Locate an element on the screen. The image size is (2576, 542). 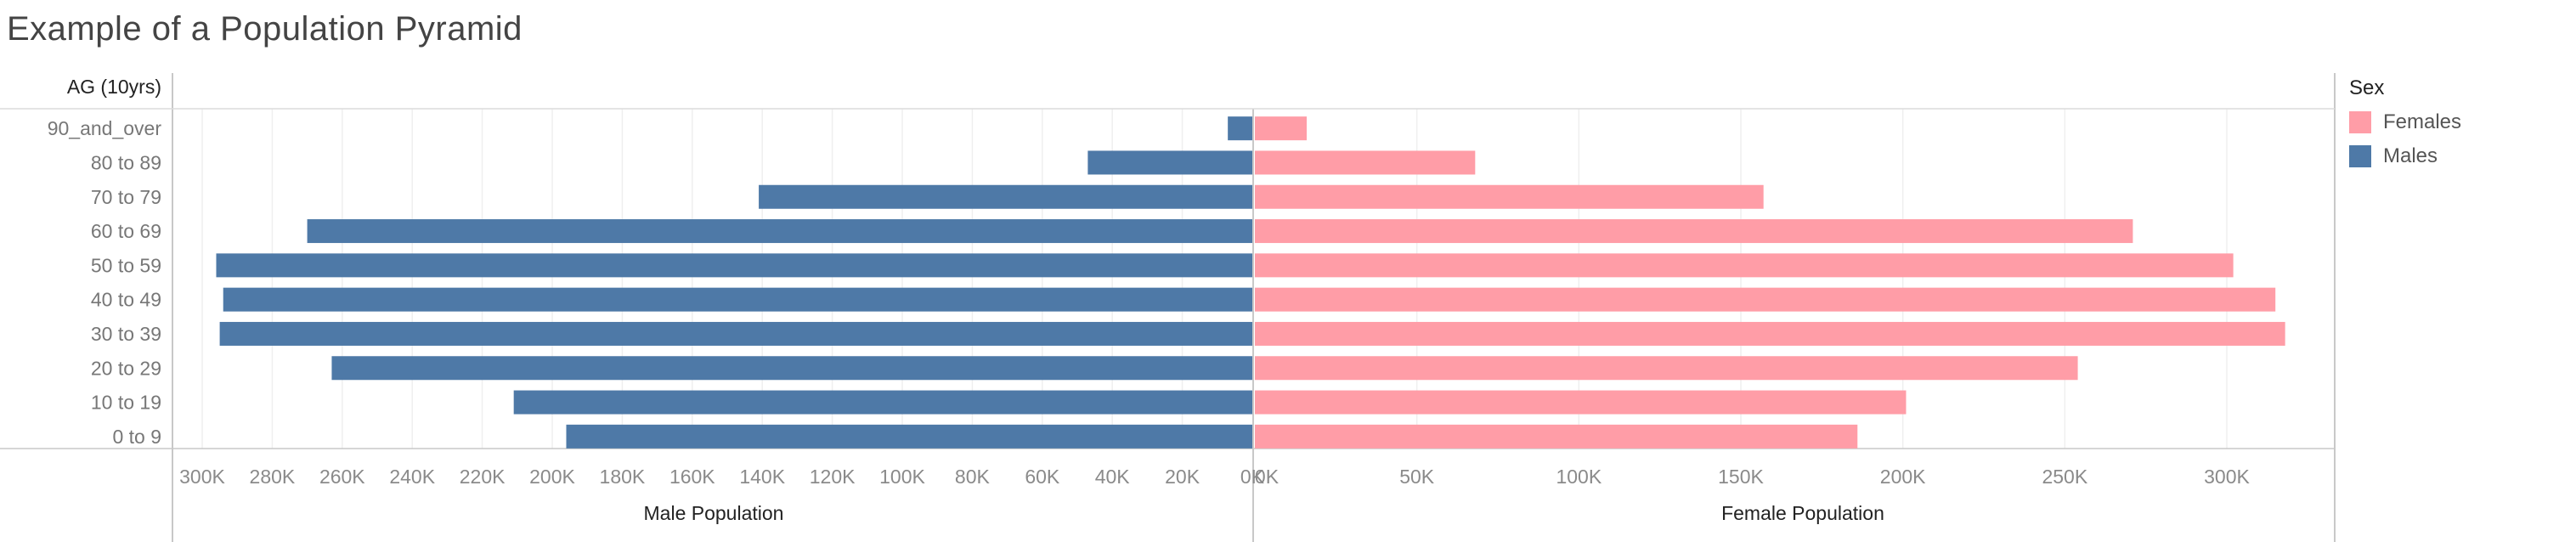
left-tick-label: 80K is located at coordinates (973, 477).